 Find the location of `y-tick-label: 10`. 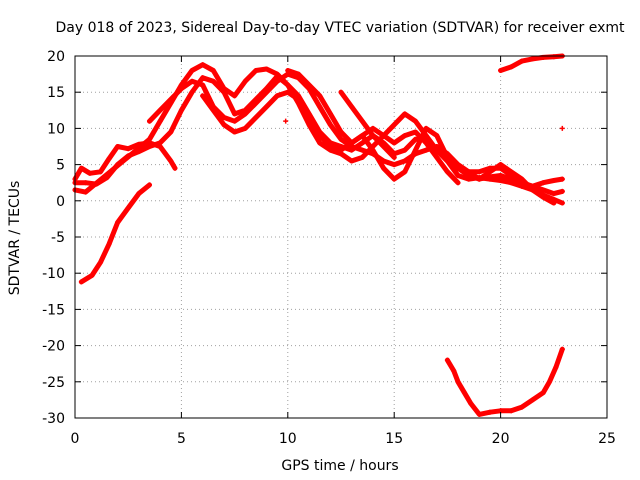

y-tick-label: 10 is located at coordinates (56, 129).